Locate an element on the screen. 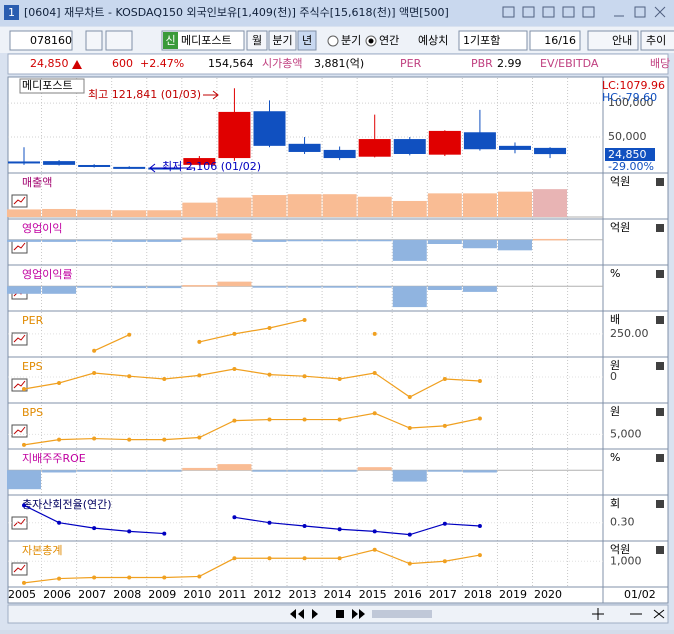 This screenshot has height=634, width=674. year-label: 2007 is located at coordinates (92, 594).